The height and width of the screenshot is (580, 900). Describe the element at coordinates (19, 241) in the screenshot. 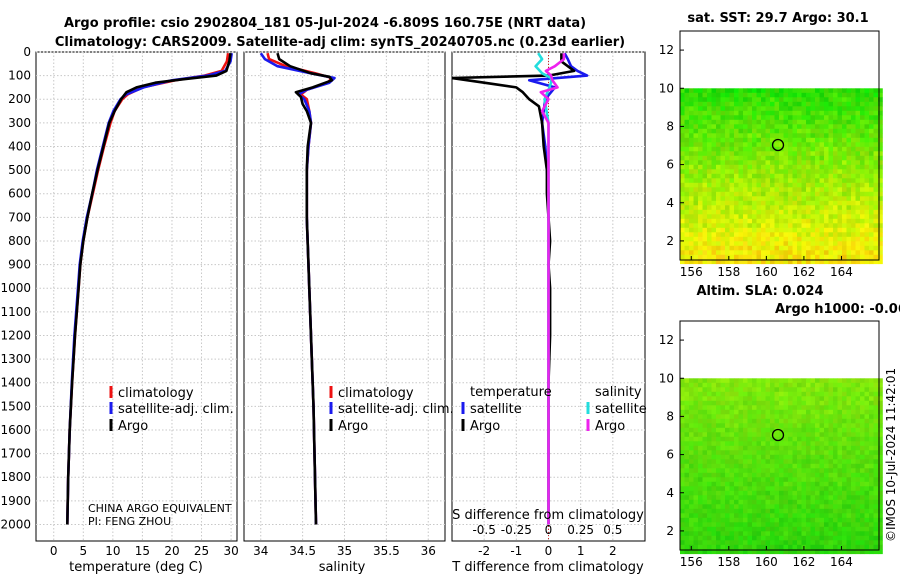

I see `depth-tick-label: 800` at that location.